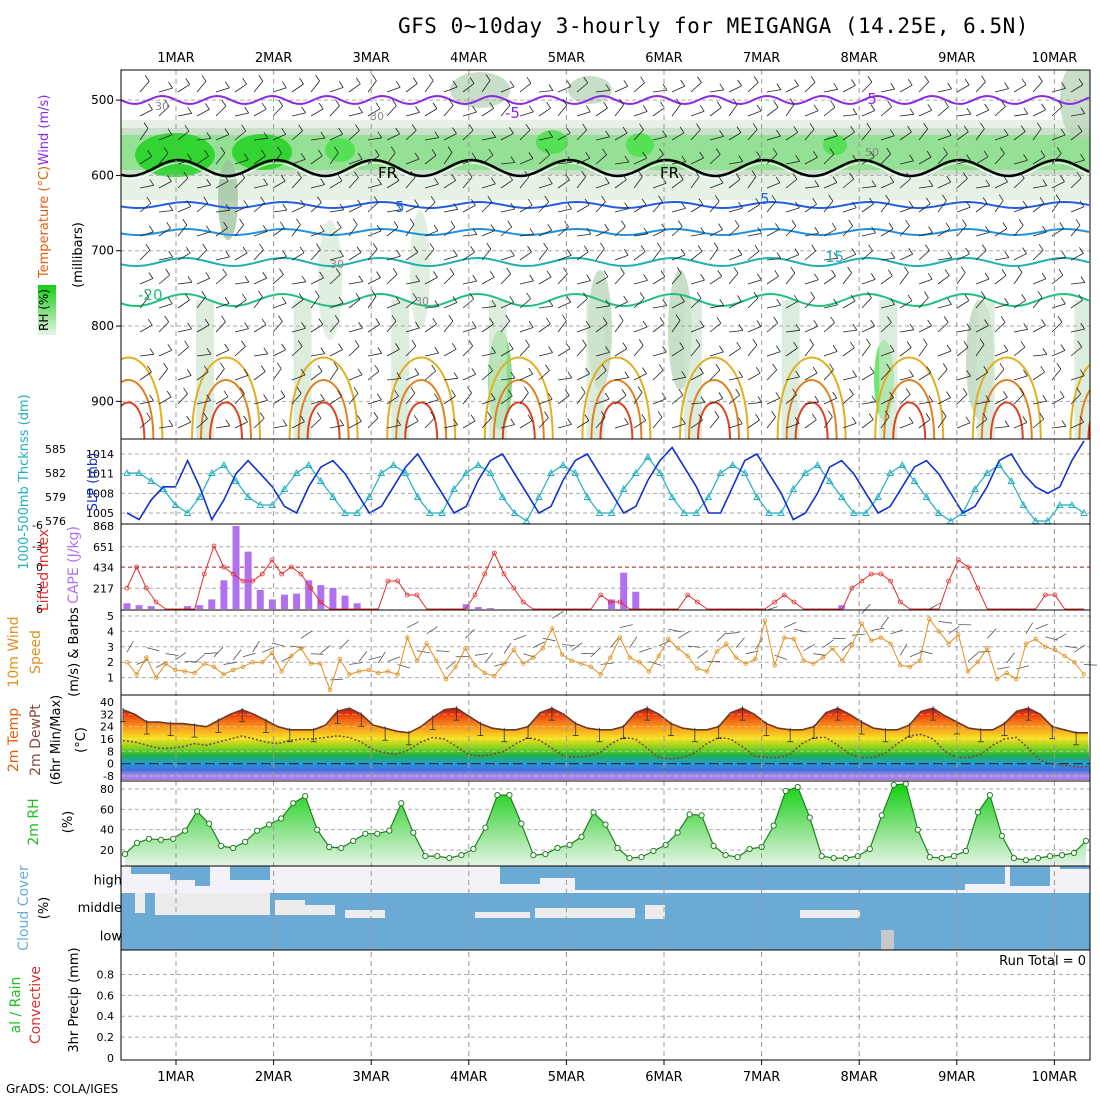  What do you see at coordinates (37, 546) in the screenshot?
I see `li-tick-label: -3` at bounding box center [37, 546].